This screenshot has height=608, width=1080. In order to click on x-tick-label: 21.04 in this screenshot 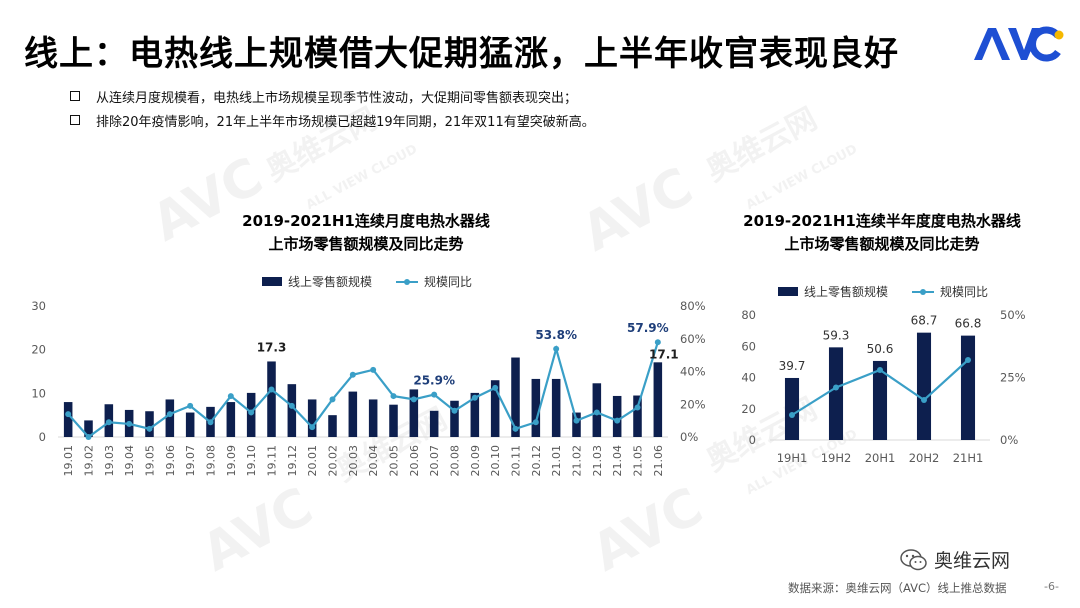, I will do `click(617, 461)`.